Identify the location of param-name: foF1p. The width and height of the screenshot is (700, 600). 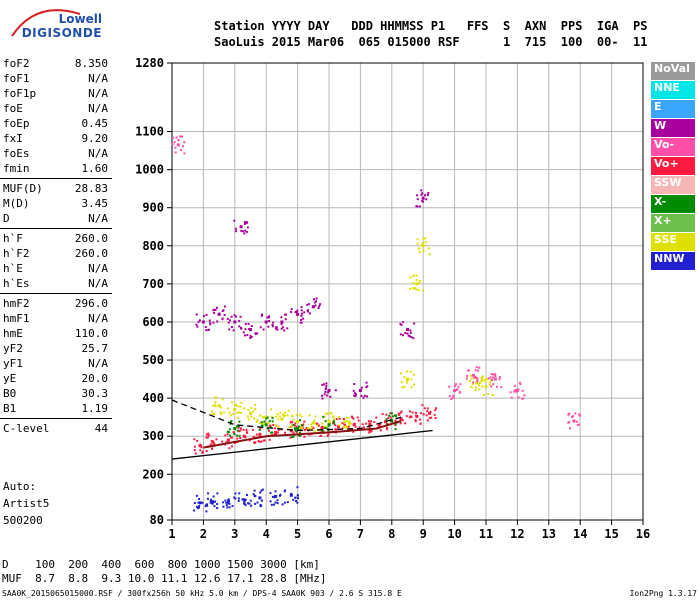
(20, 93).